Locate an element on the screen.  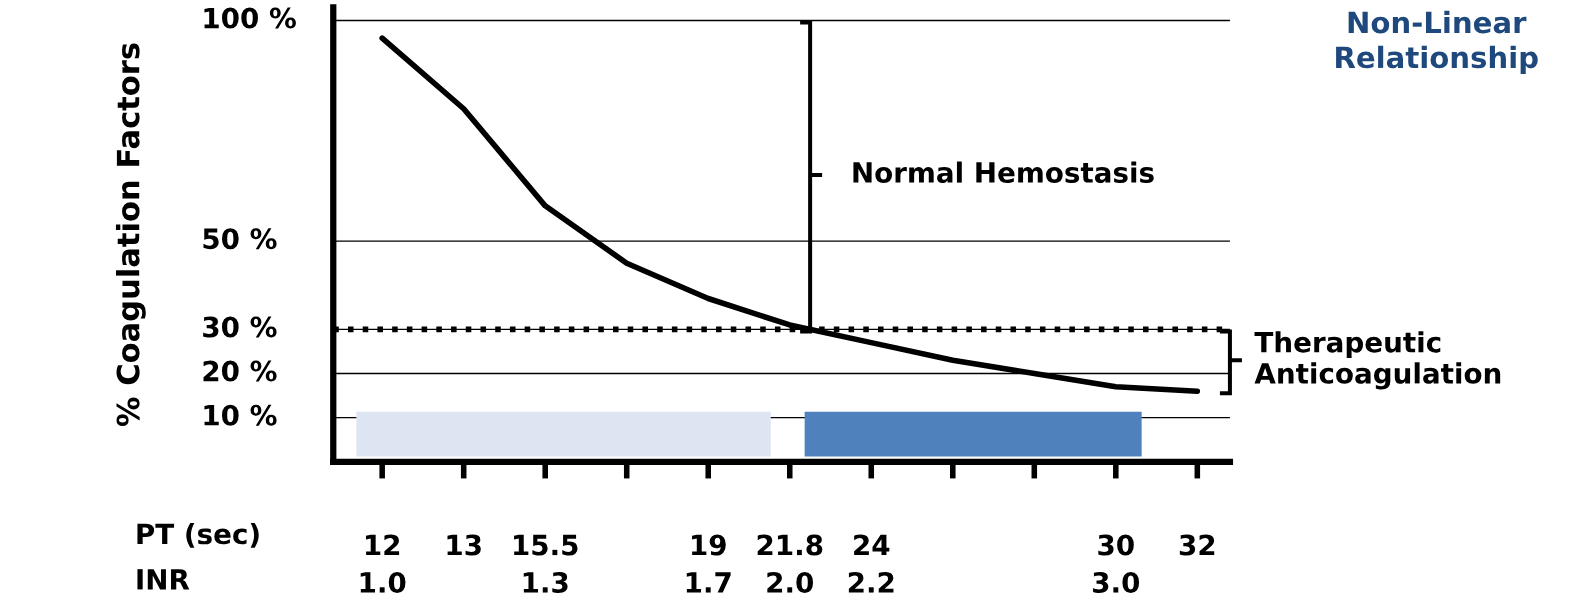
y-tick-label: 100 % is located at coordinates (250, 18).